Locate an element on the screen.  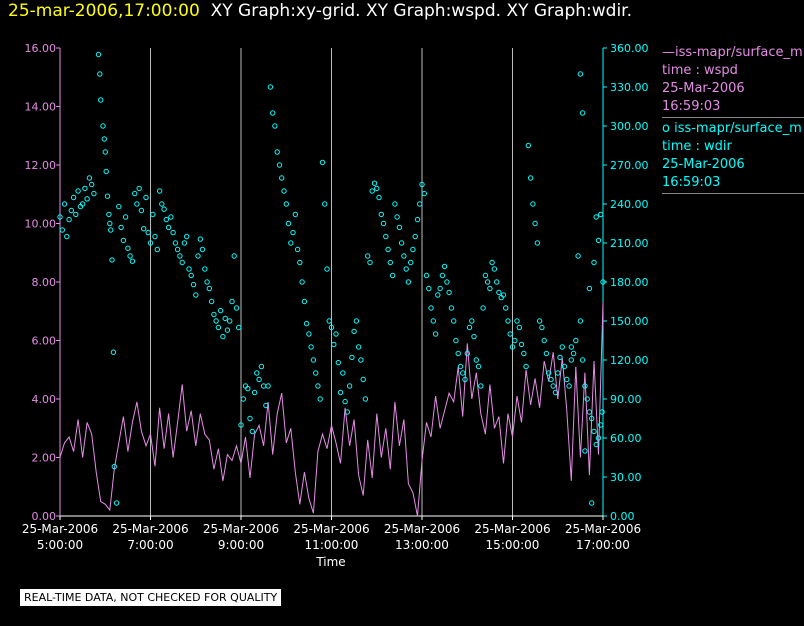
y-left-tick-label: 14.00 is located at coordinates (41, 107).